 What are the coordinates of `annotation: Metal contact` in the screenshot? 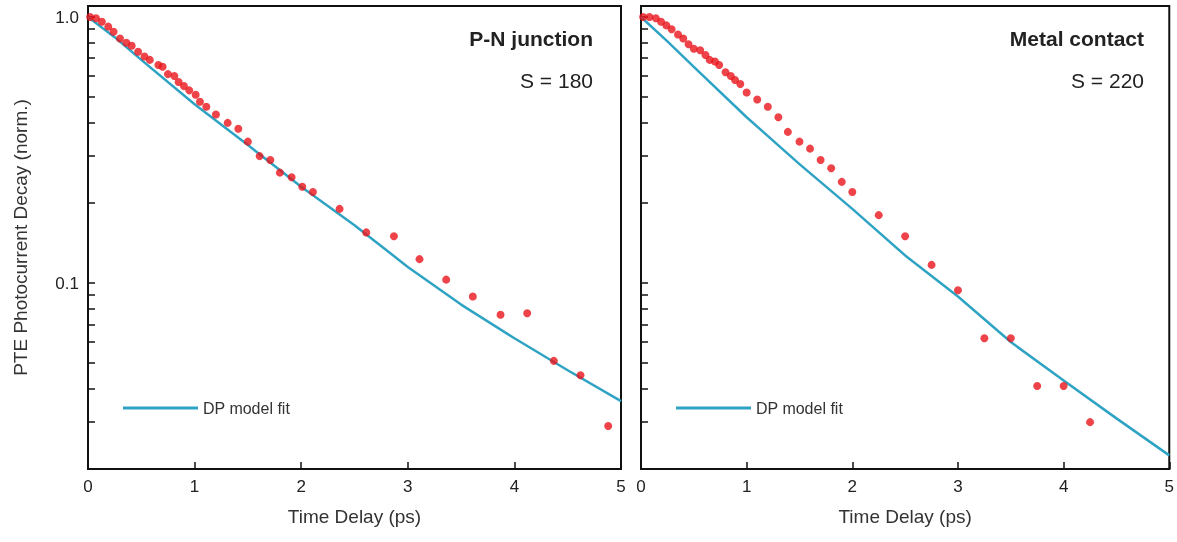 It's located at (1077, 38).